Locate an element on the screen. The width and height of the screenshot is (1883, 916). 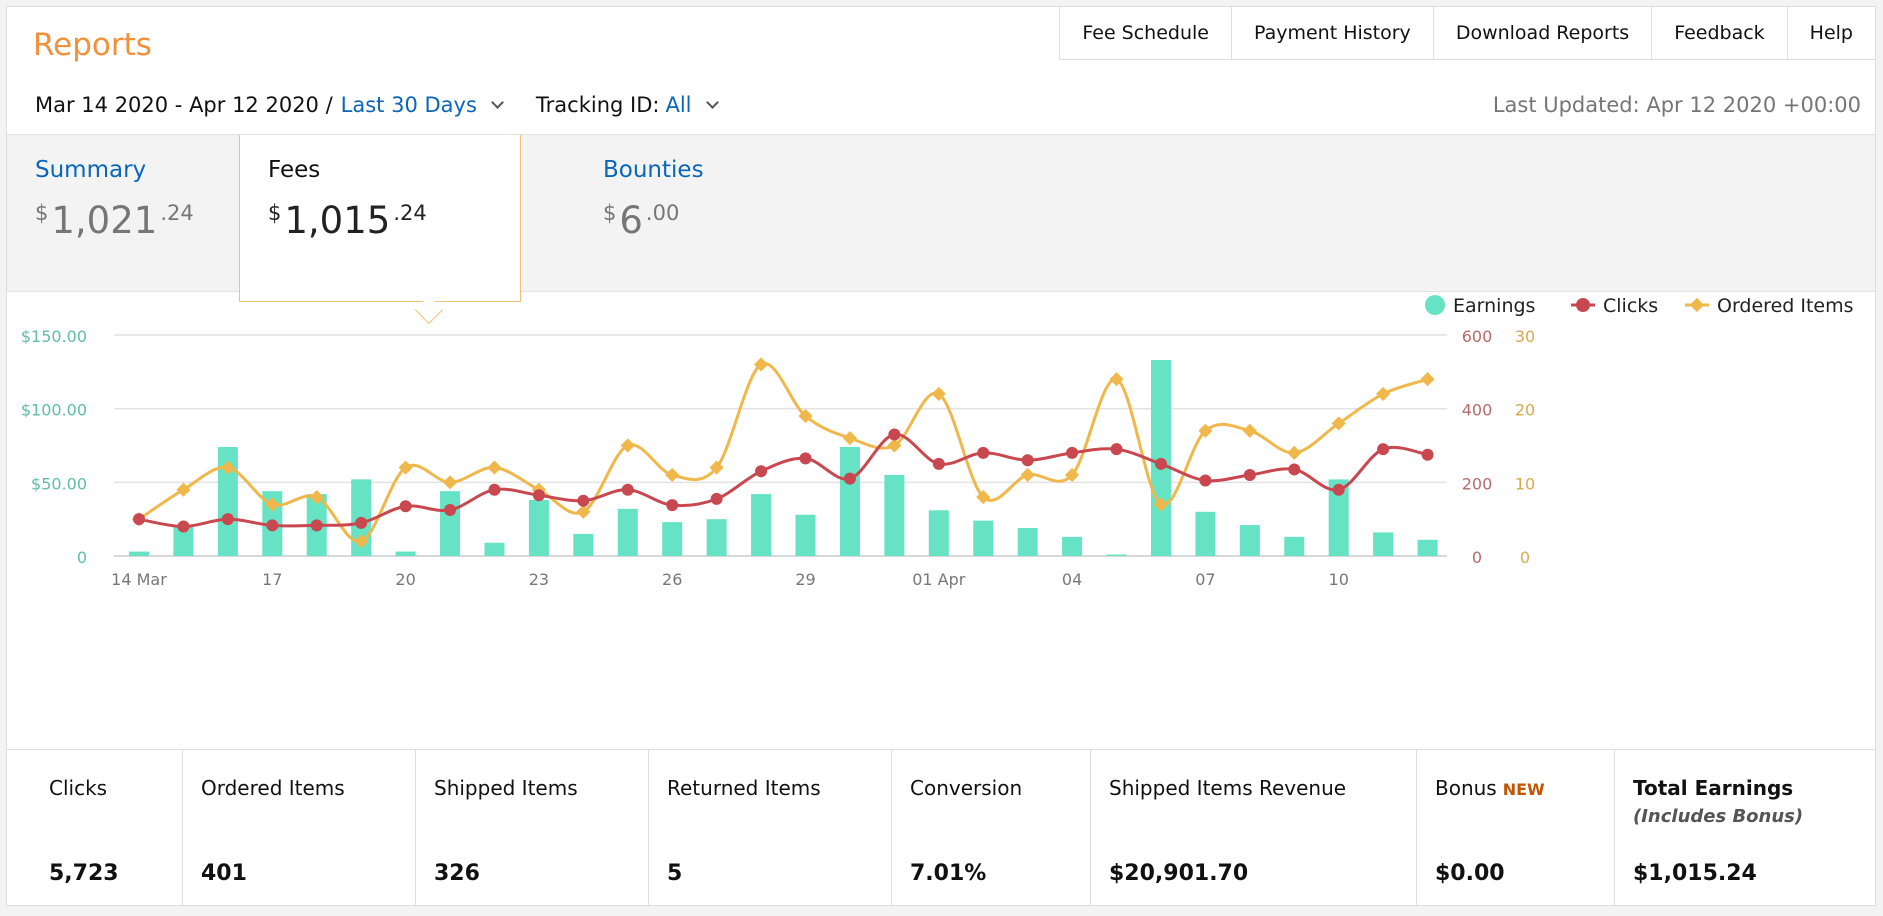
y-tick-label: 20 is located at coordinates (1525, 410).